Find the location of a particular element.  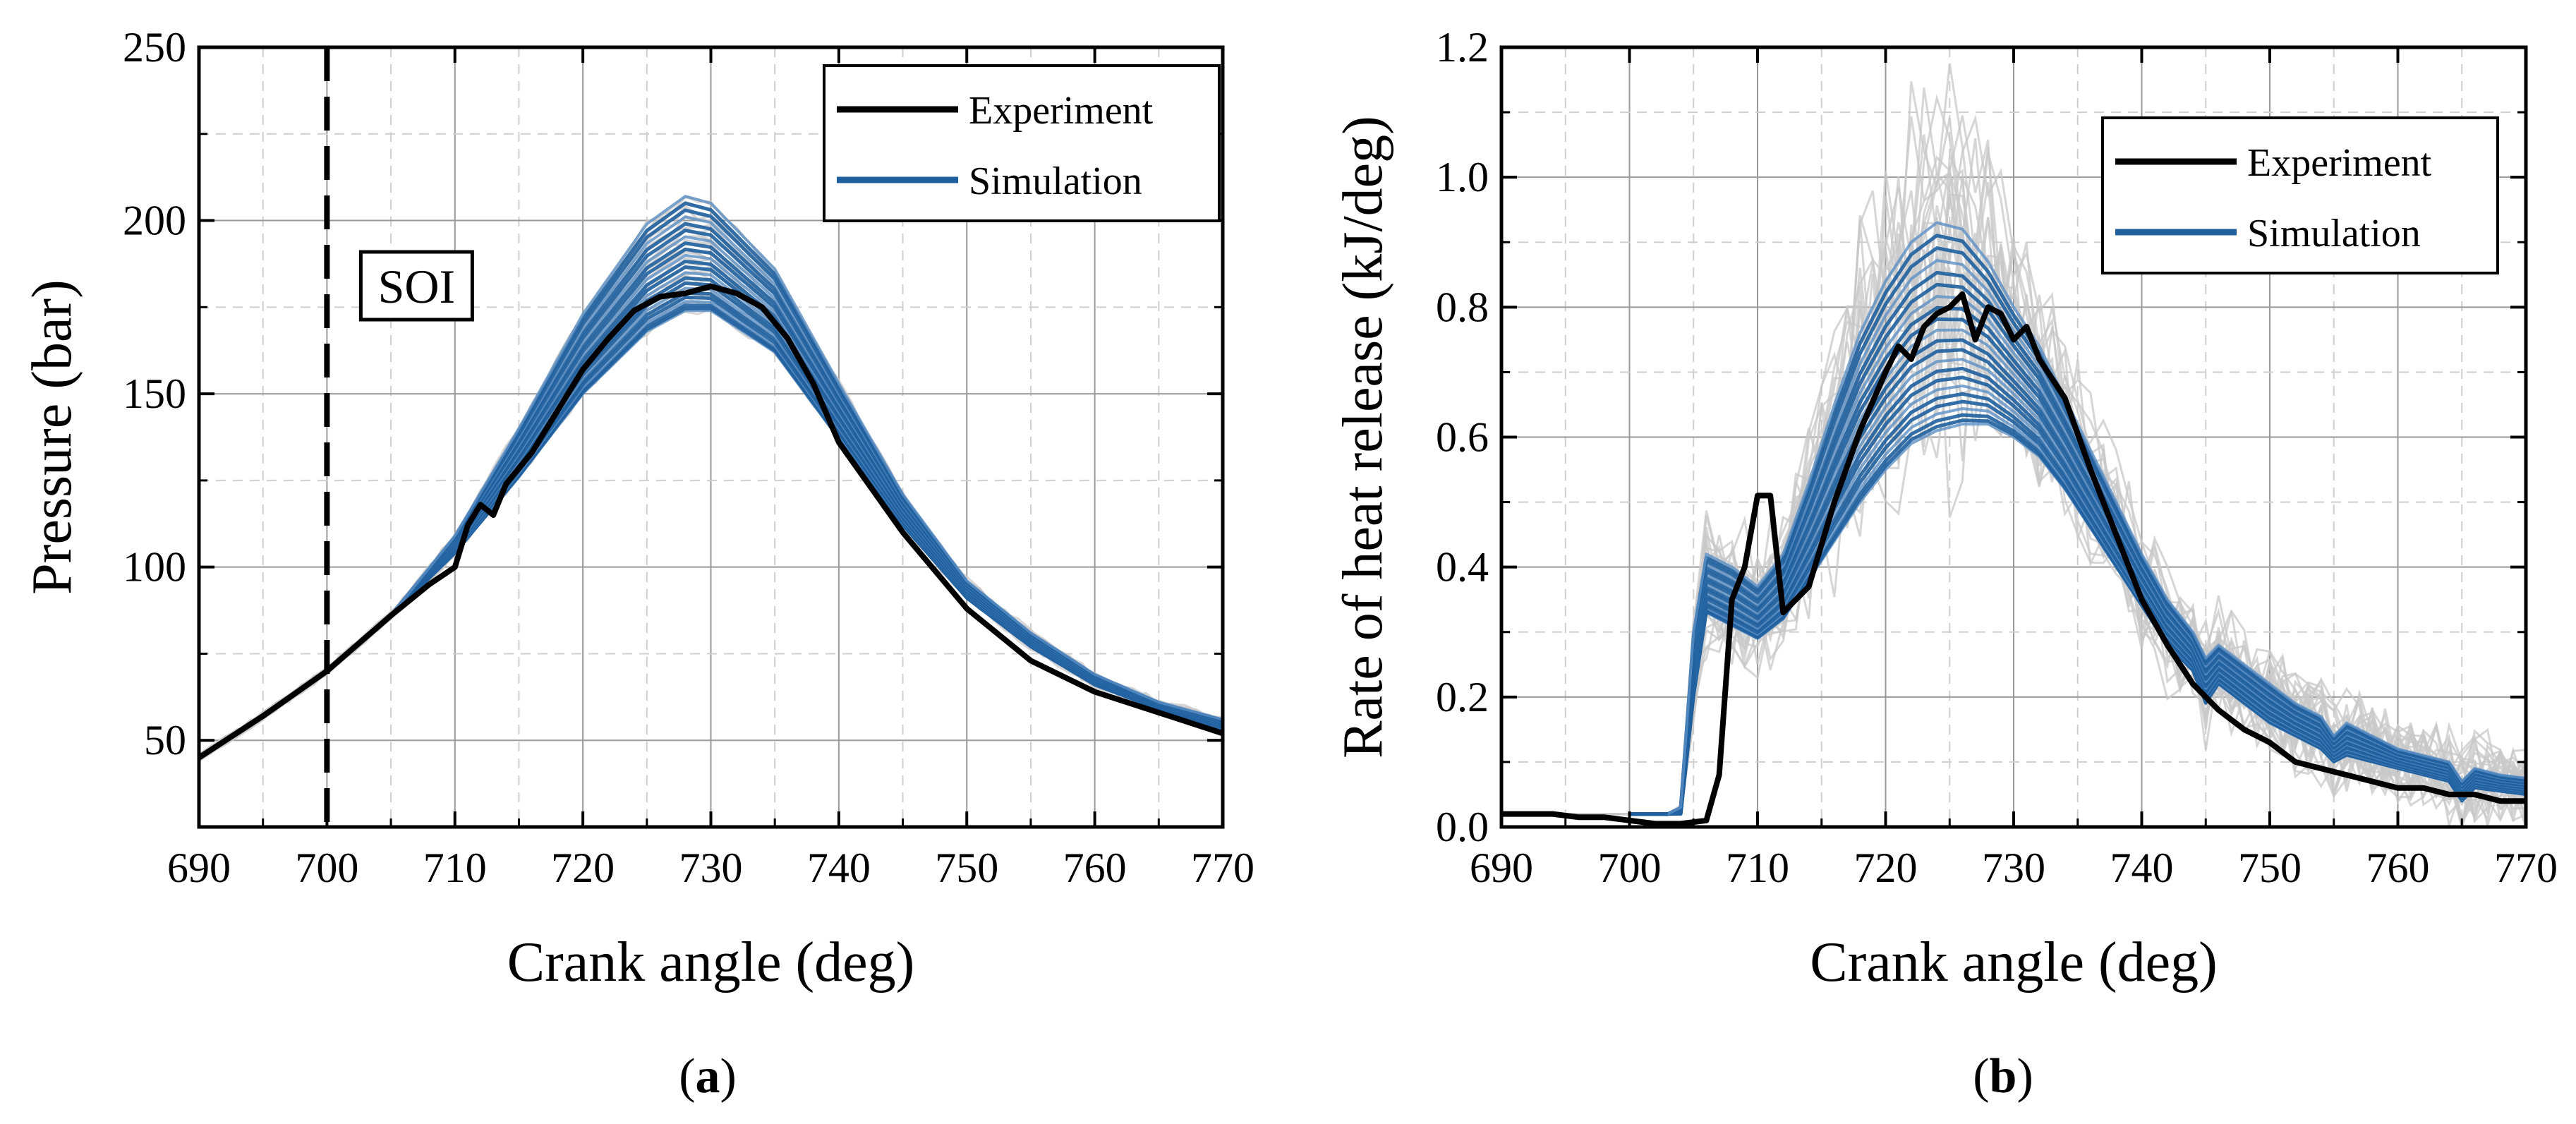

panel-b-legend: Experiment Simulation is located at coordinates (2300, 195).